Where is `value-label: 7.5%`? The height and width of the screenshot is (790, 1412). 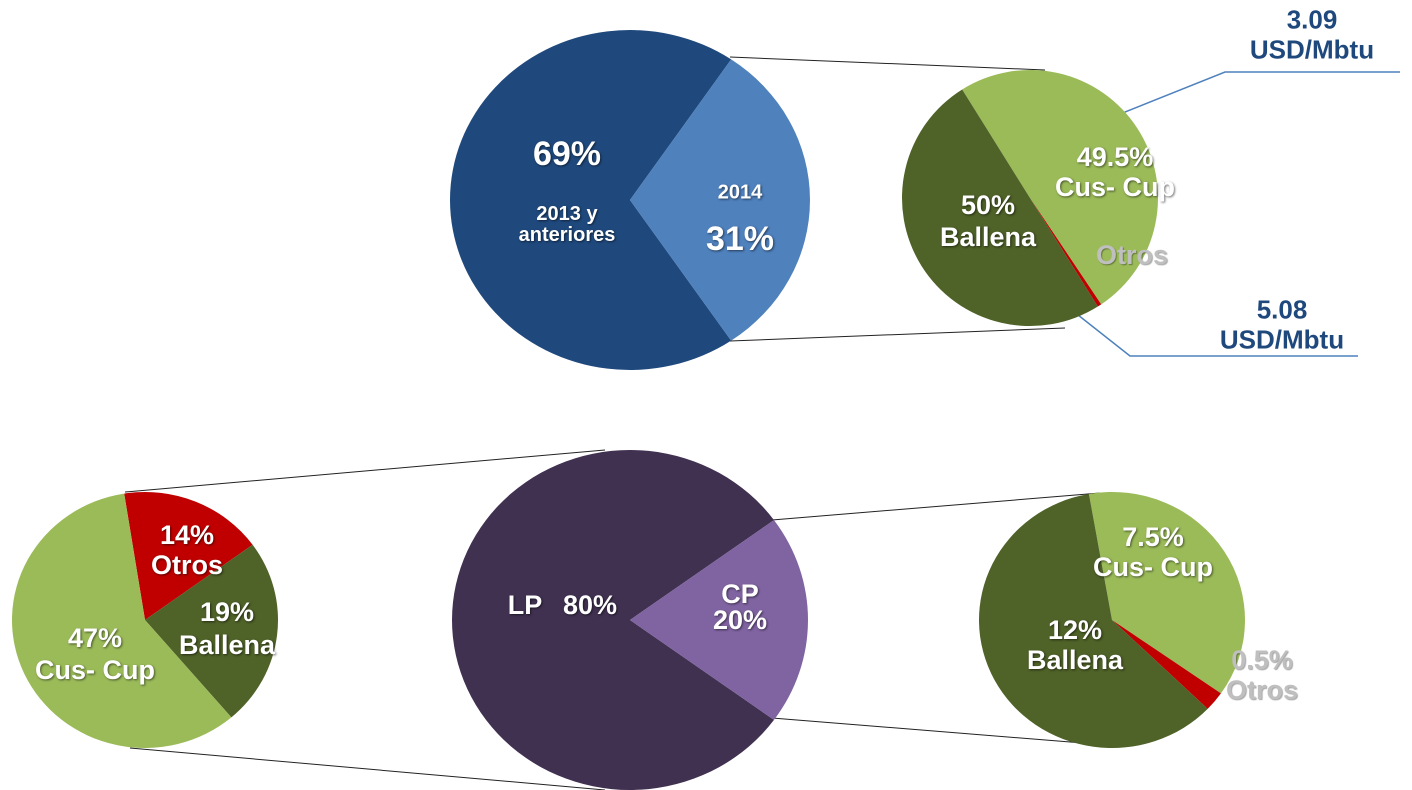 value-label: 7.5% is located at coordinates (1153, 536).